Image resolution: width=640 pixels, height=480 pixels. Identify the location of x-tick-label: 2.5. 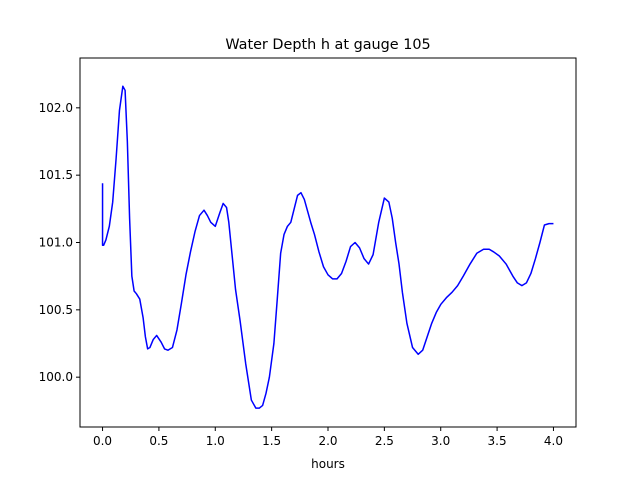
(384, 441).